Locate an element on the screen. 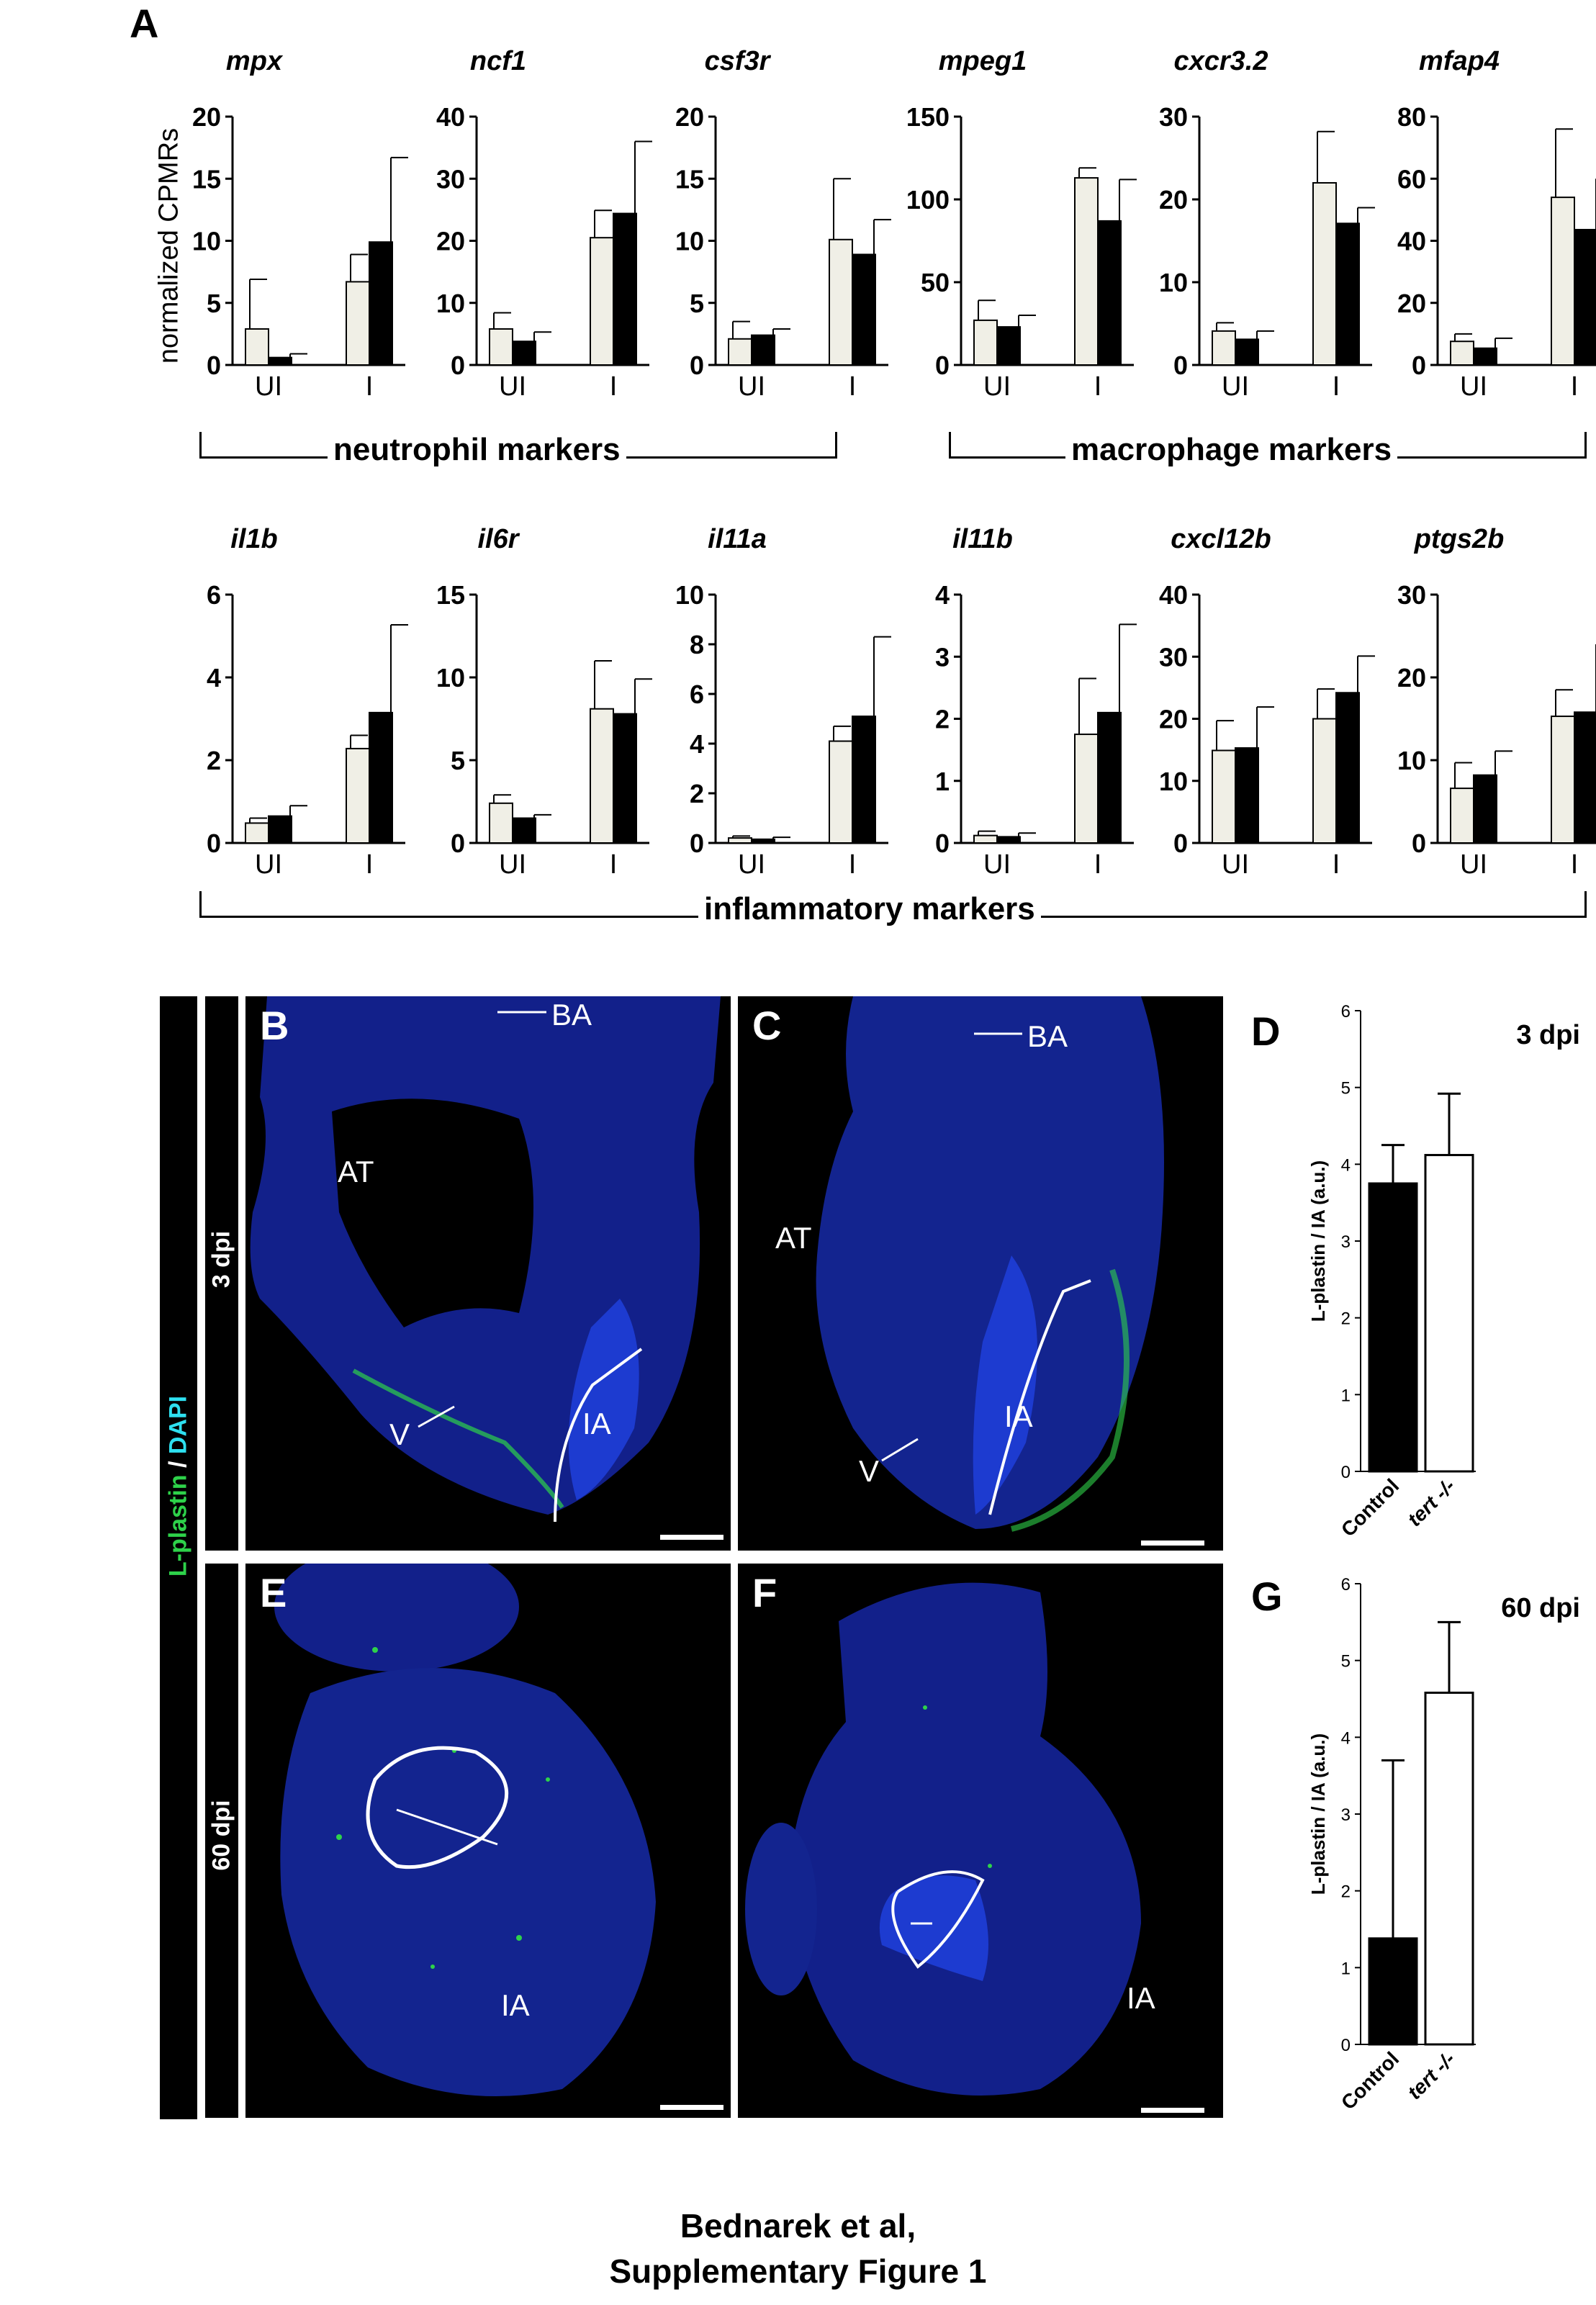 The width and height of the screenshot is (1596, 2305). y-tick-label-d: 1 is located at coordinates (1346, 1395).